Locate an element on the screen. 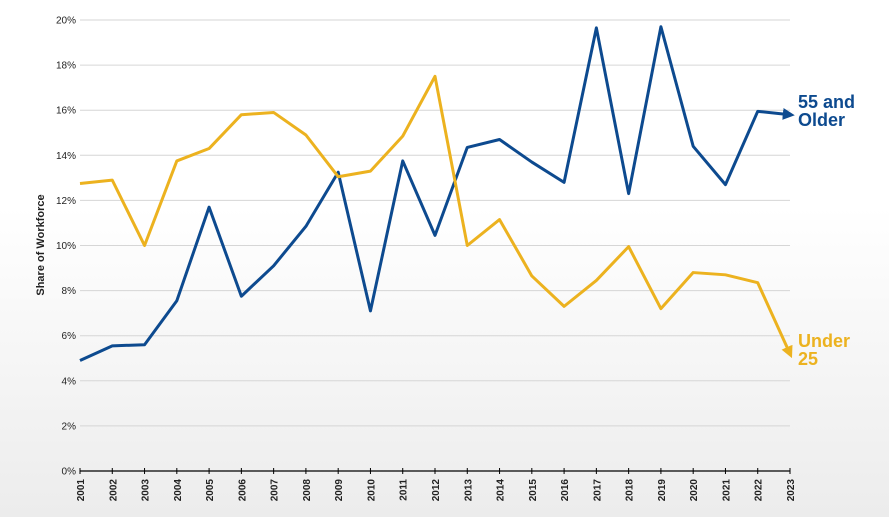 The height and width of the screenshot is (517, 889). y-tick-label: 0% is located at coordinates (69, 472).